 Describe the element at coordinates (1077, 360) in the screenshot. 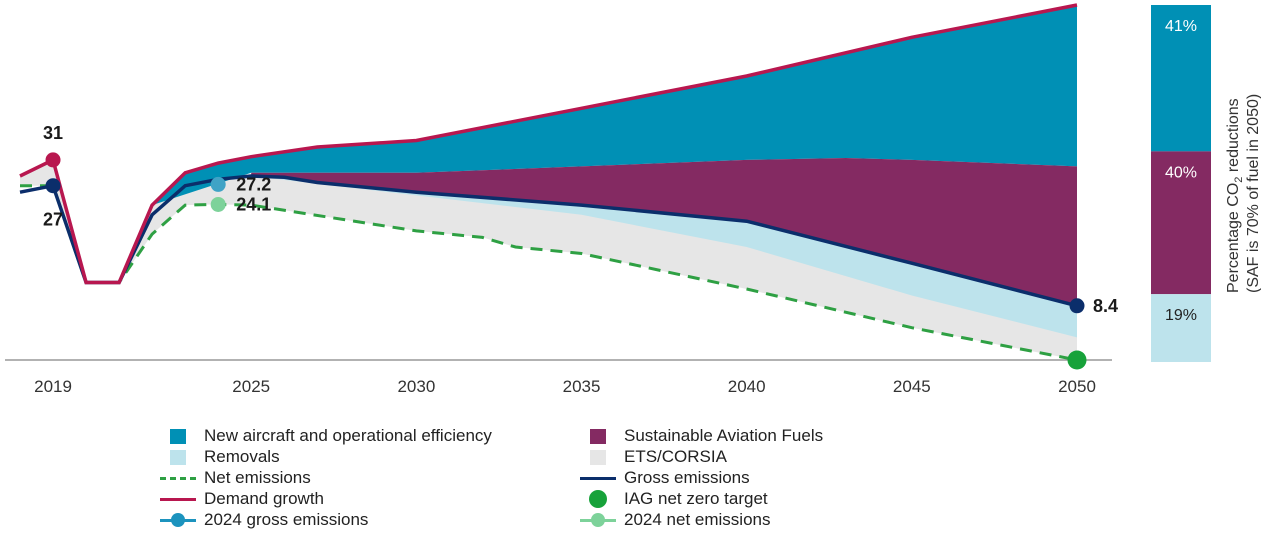

I see `net-zero-target-marker` at that location.